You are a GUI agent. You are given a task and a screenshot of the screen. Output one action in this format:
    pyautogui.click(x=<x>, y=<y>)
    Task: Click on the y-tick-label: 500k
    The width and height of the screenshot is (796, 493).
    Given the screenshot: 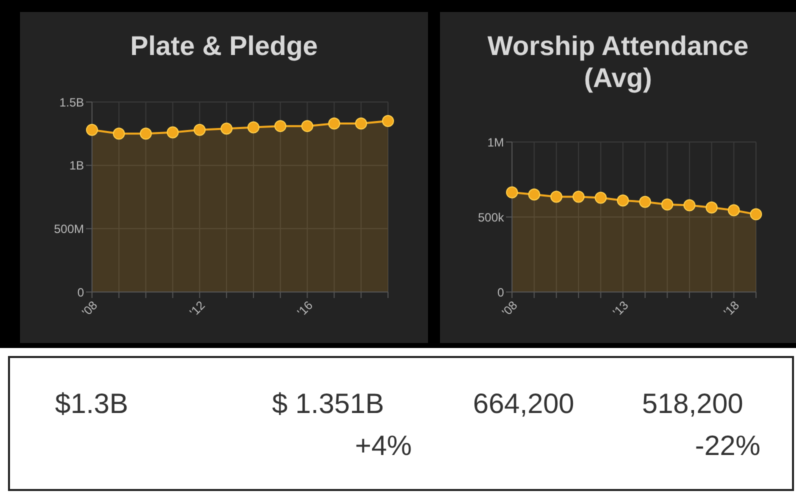 What is the action you would take?
    pyautogui.click(x=491, y=217)
    